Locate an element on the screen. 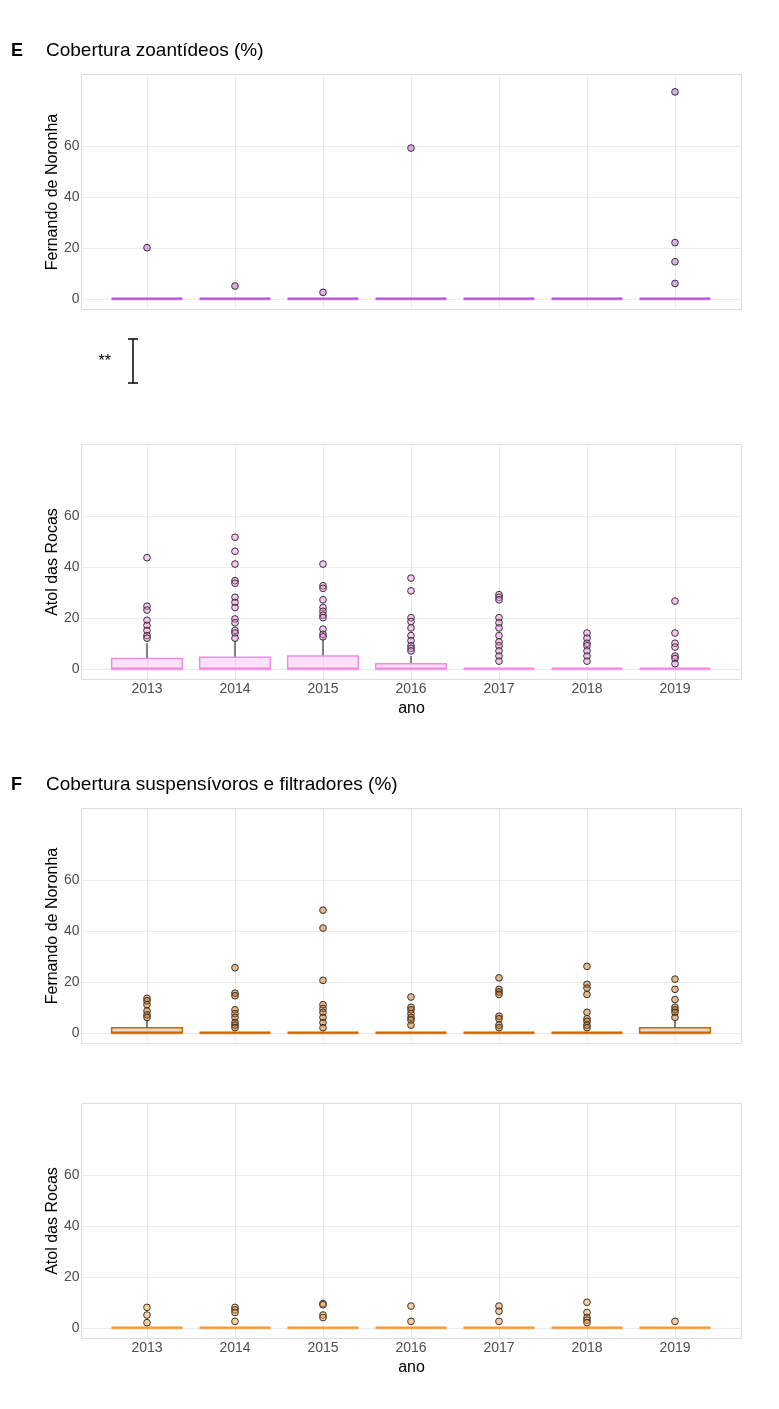 The height and width of the screenshot is (1409, 779). chart-title: Cobertura zoantídeos (%) is located at coordinates (155, 49).